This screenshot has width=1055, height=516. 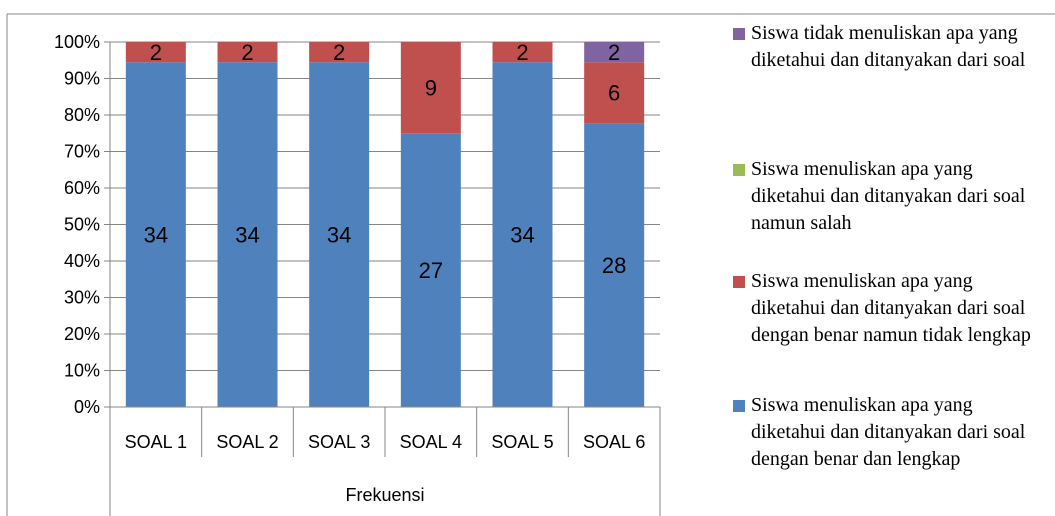 What do you see at coordinates (82, 152) in the screenshot?
I see `y-tick-label: 70%` at bounding box center [82, 152].